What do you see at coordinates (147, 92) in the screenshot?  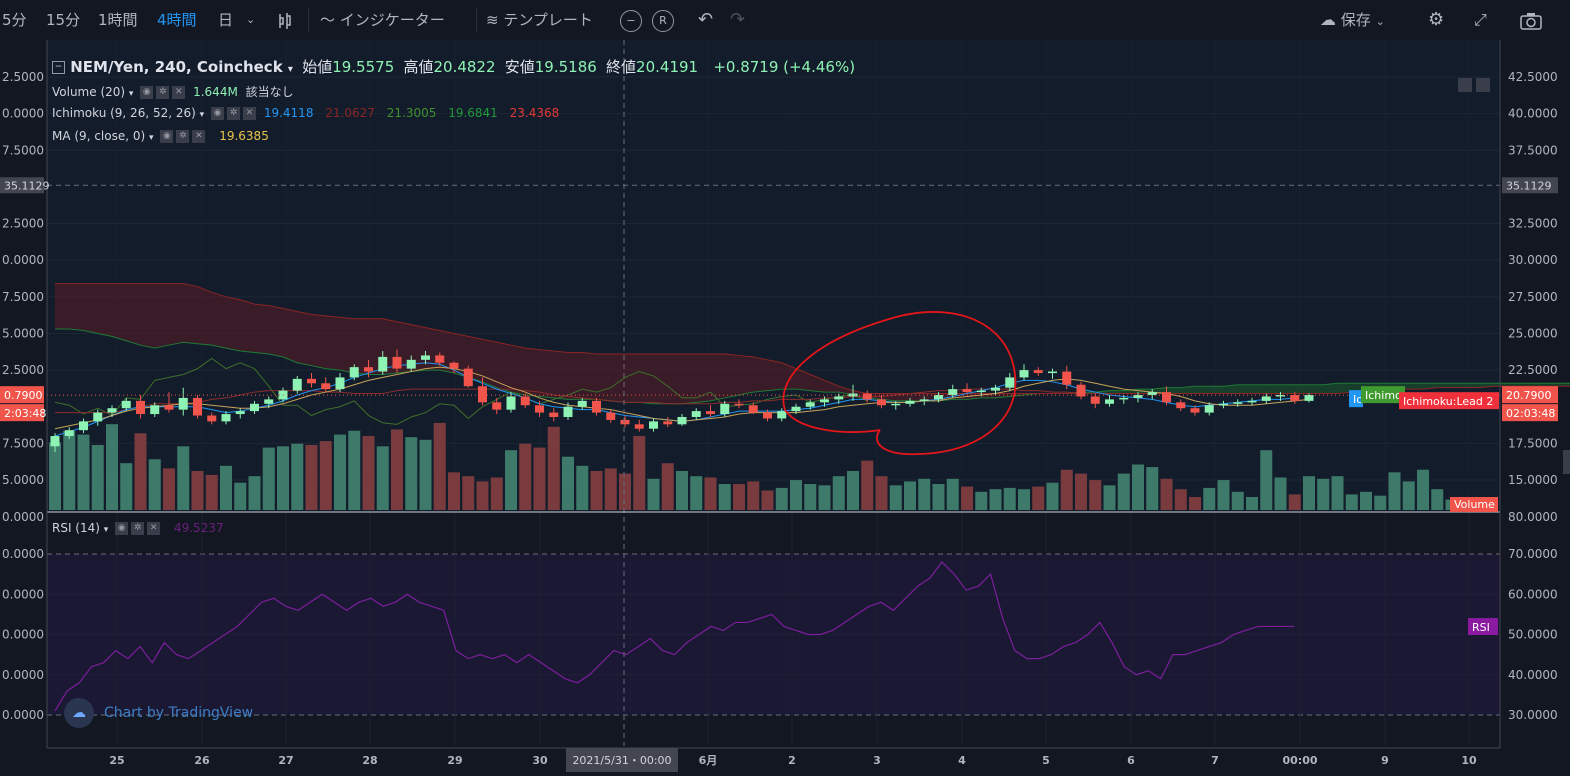 I see `volume-visibility-icon: ◉` at bounding box center [147, 92].